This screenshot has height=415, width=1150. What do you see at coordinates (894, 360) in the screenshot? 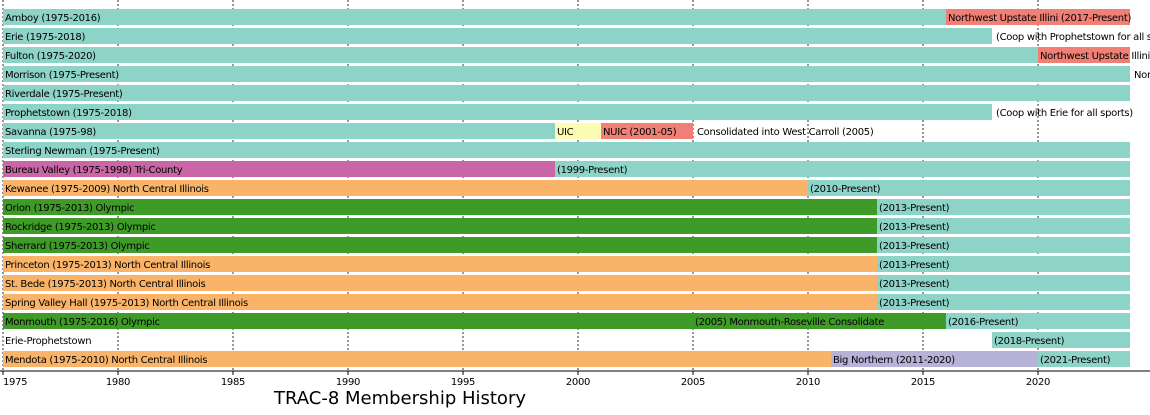
I see `segment-label: Big Northern (2011-2020)` at bounding box center [894, 360].